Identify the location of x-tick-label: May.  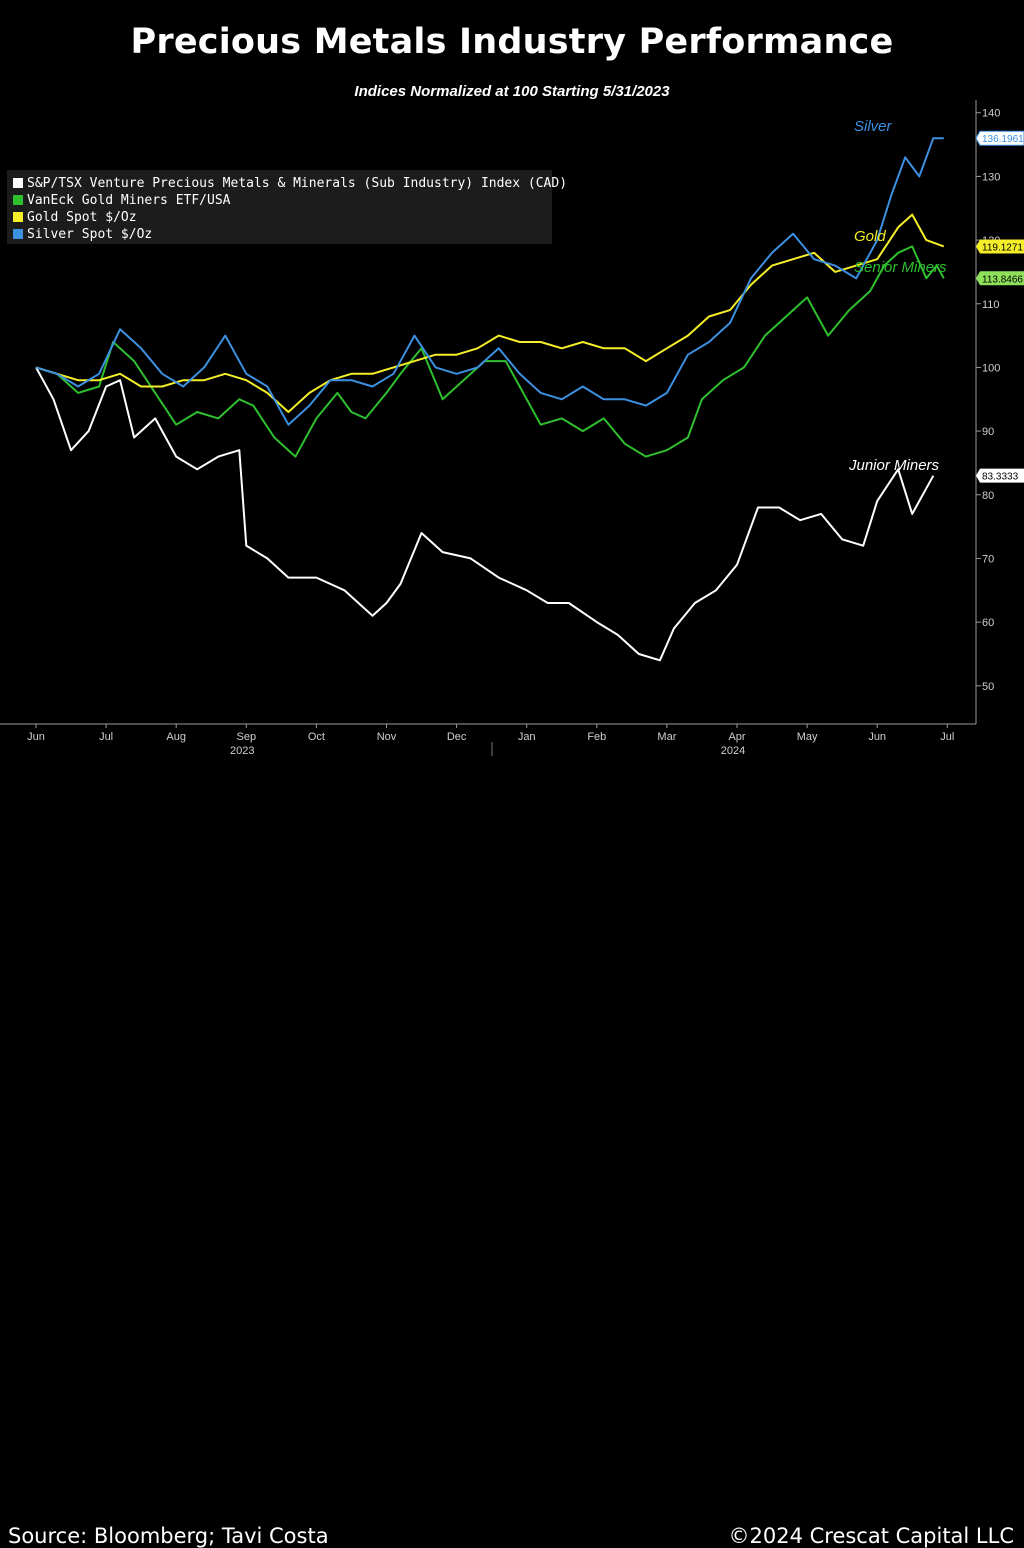
(807, 737).